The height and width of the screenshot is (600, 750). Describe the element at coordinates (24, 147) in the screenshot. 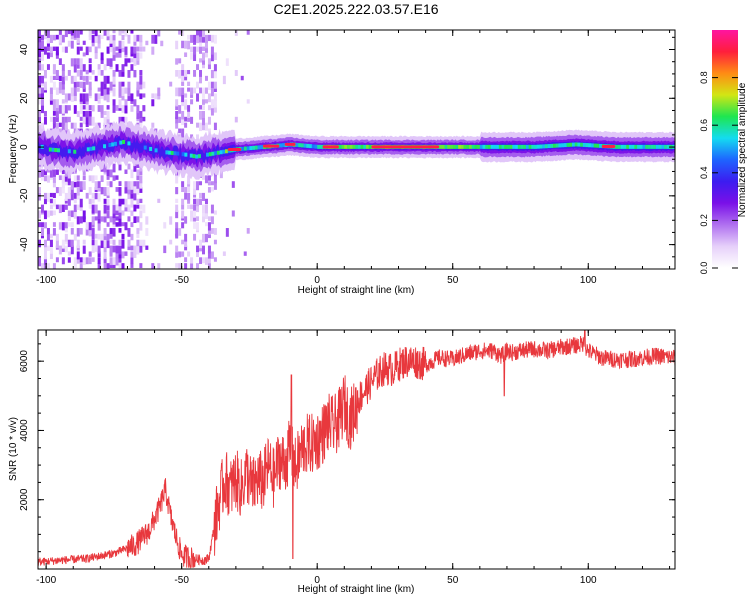

I see `spectrogram-y-tick-label: 0` at that location.